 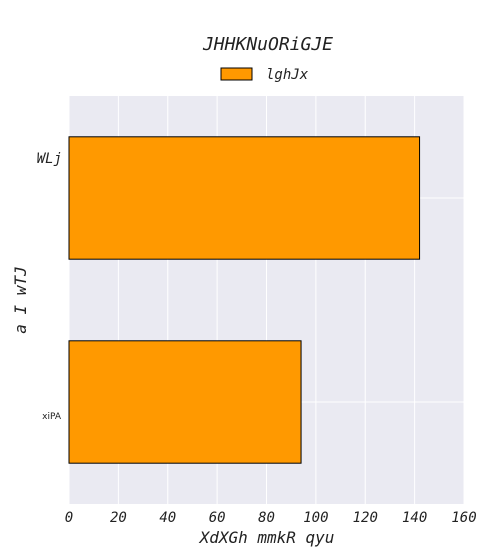 What do you see at coordinates (287, 75) in the screenshot?
I see `legend-label: lghJx` at bounding box center [287, 75].